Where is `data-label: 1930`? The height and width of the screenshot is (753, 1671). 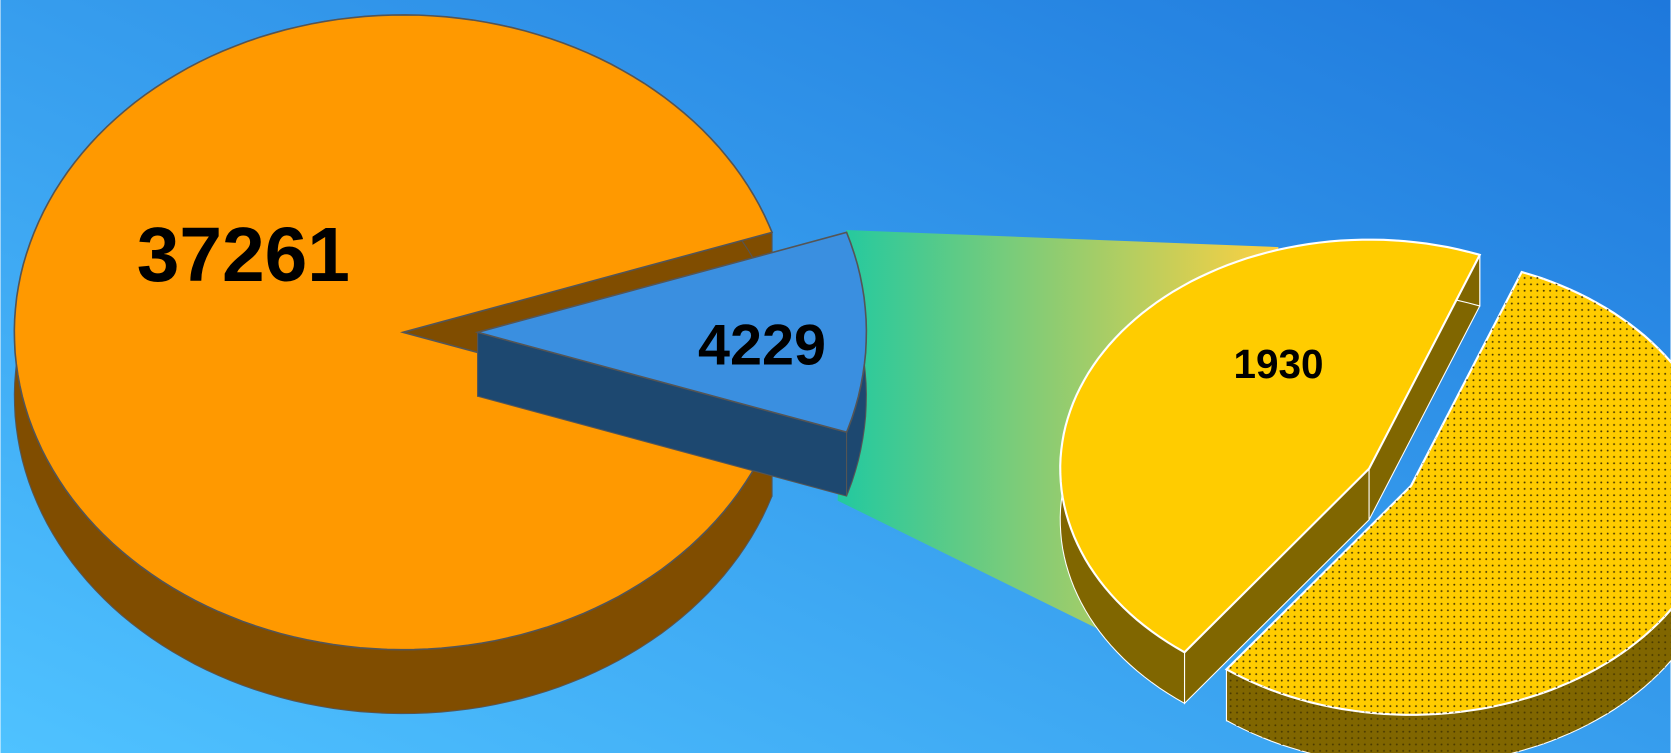
data-label: 1930 is located at coordinates (1279, 364).